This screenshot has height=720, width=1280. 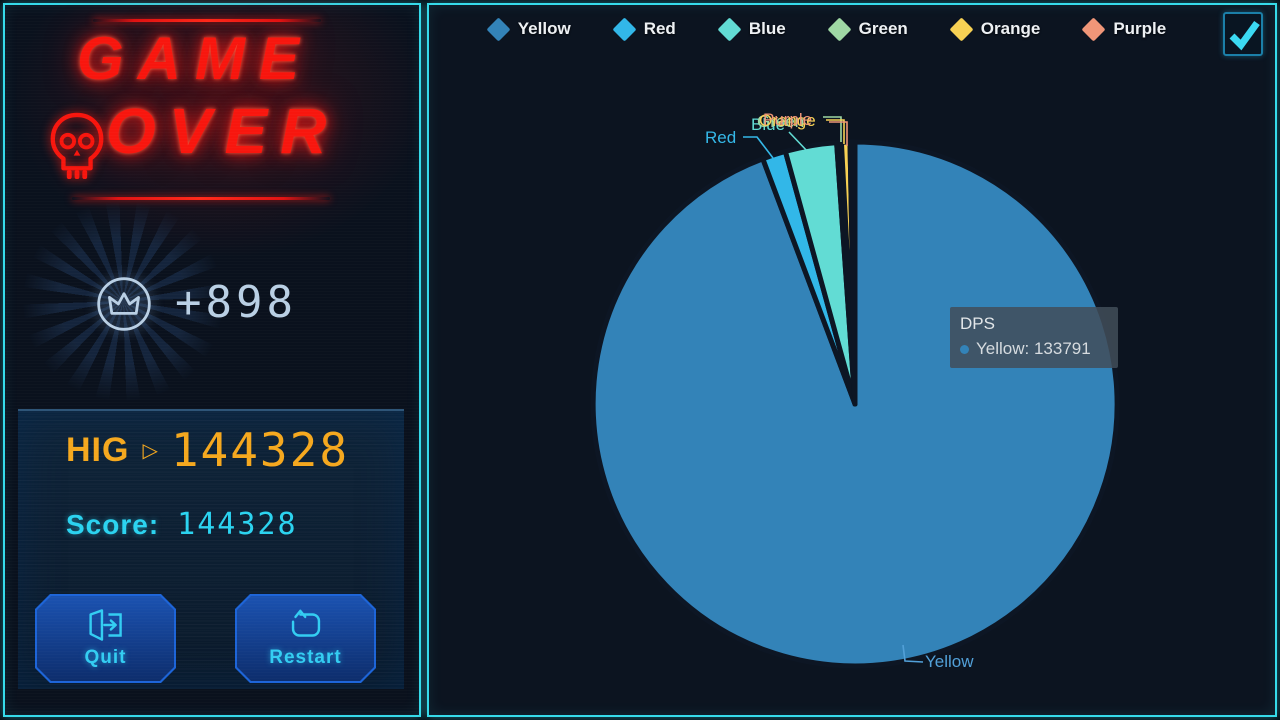 What do you see at coordinates (768, 124) in the screenshot?
I see `pie-label-blue: Blue` at bounding box center [768, 124].